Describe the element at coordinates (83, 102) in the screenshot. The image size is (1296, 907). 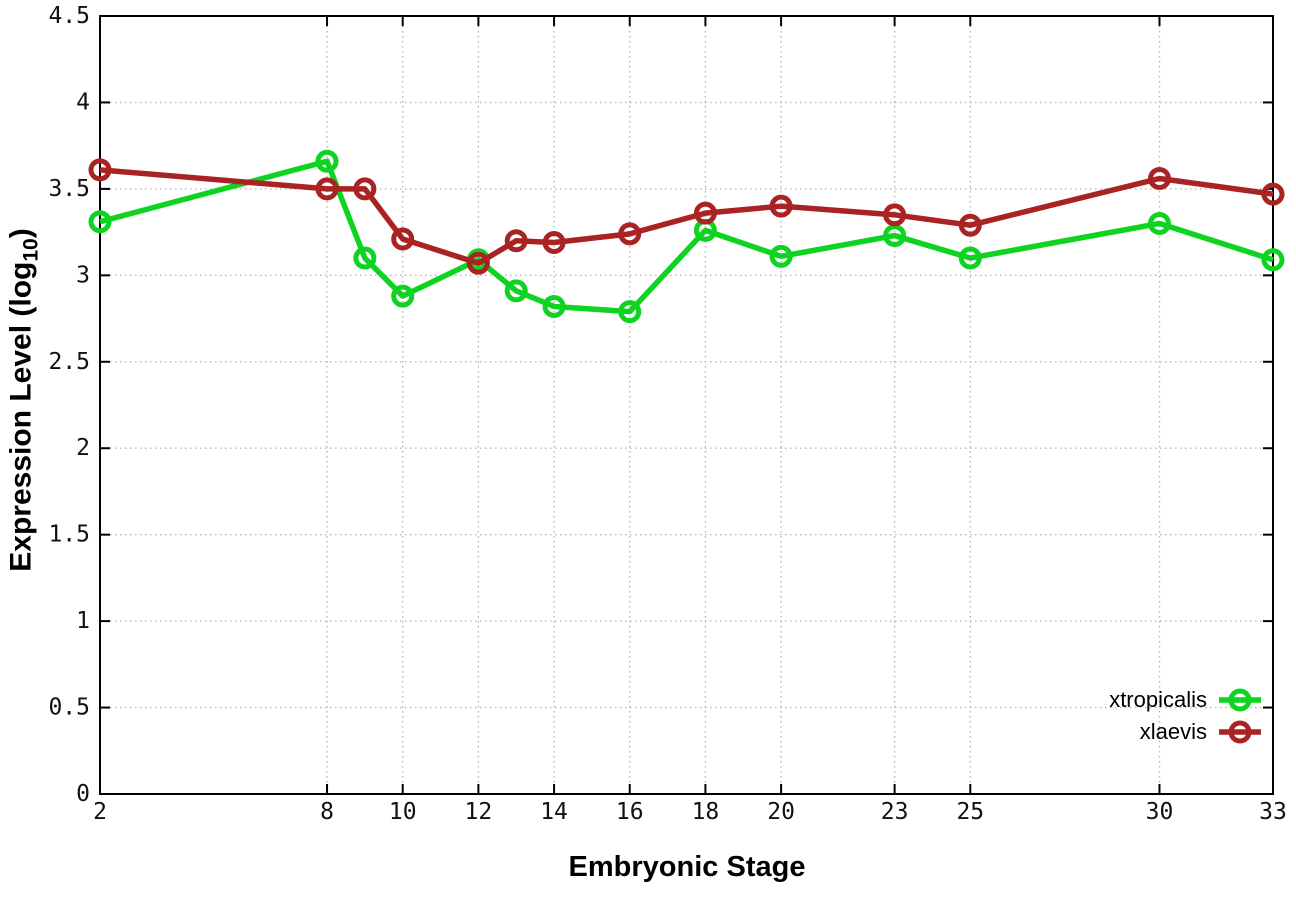
I see `y-tick-label: 4` at that location.